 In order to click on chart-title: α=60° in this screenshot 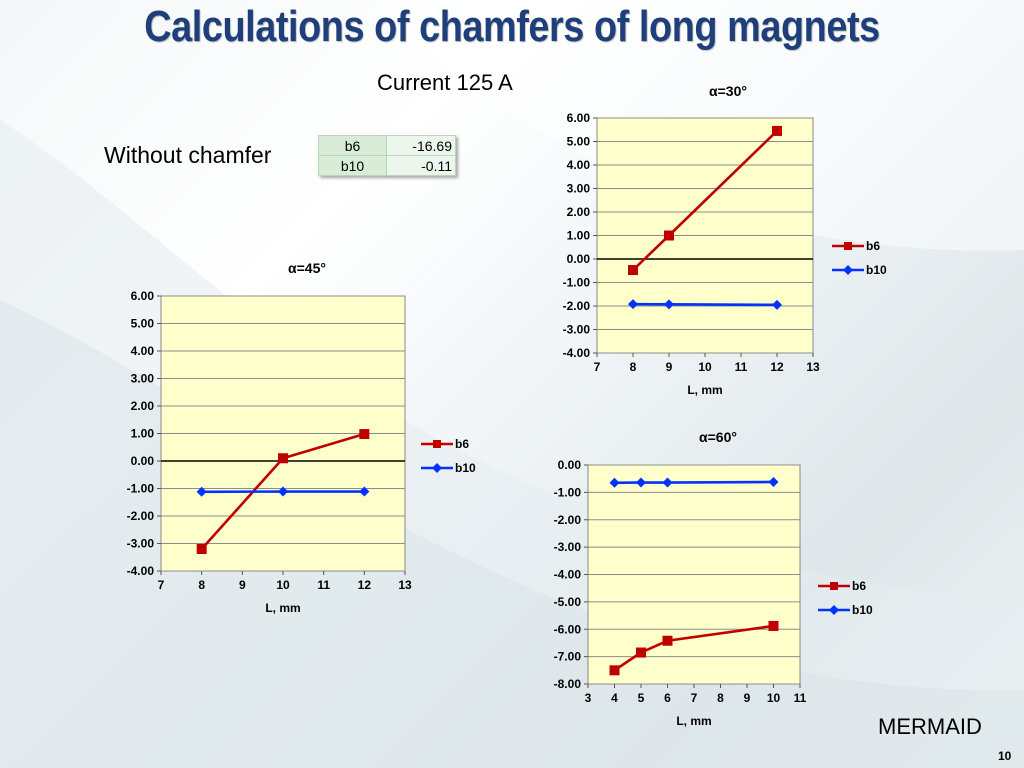, I will do `click(718, 437)`.